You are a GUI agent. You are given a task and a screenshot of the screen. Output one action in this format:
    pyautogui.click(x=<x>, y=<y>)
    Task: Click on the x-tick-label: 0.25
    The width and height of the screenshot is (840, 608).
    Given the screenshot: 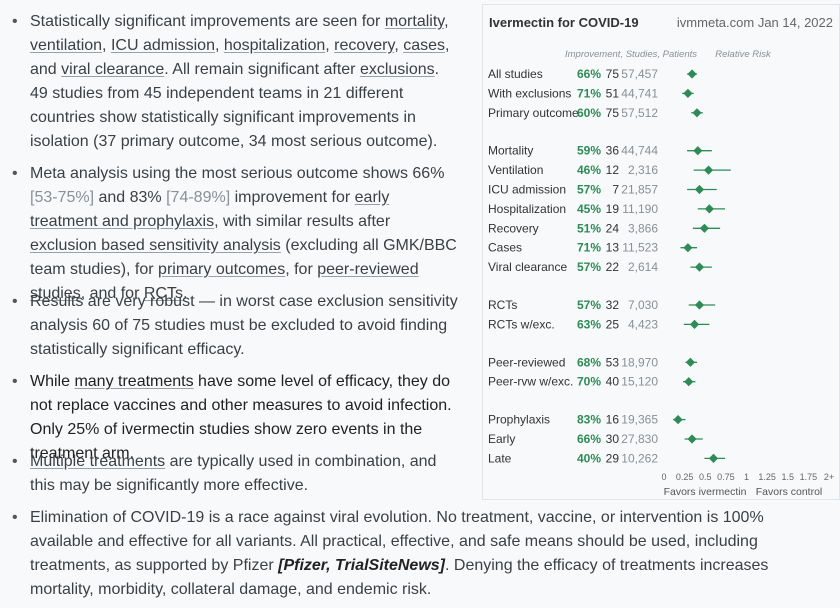 What is the action you would take?
    pyautogui.click(x=685, y=477)
    